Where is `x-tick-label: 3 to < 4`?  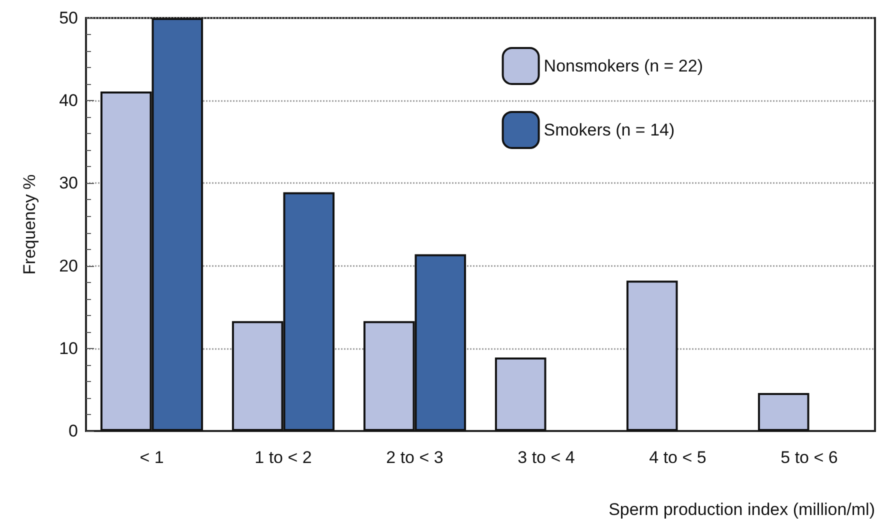
x-tick-label: 3 to < 4 is located at coordinates (546, 457).